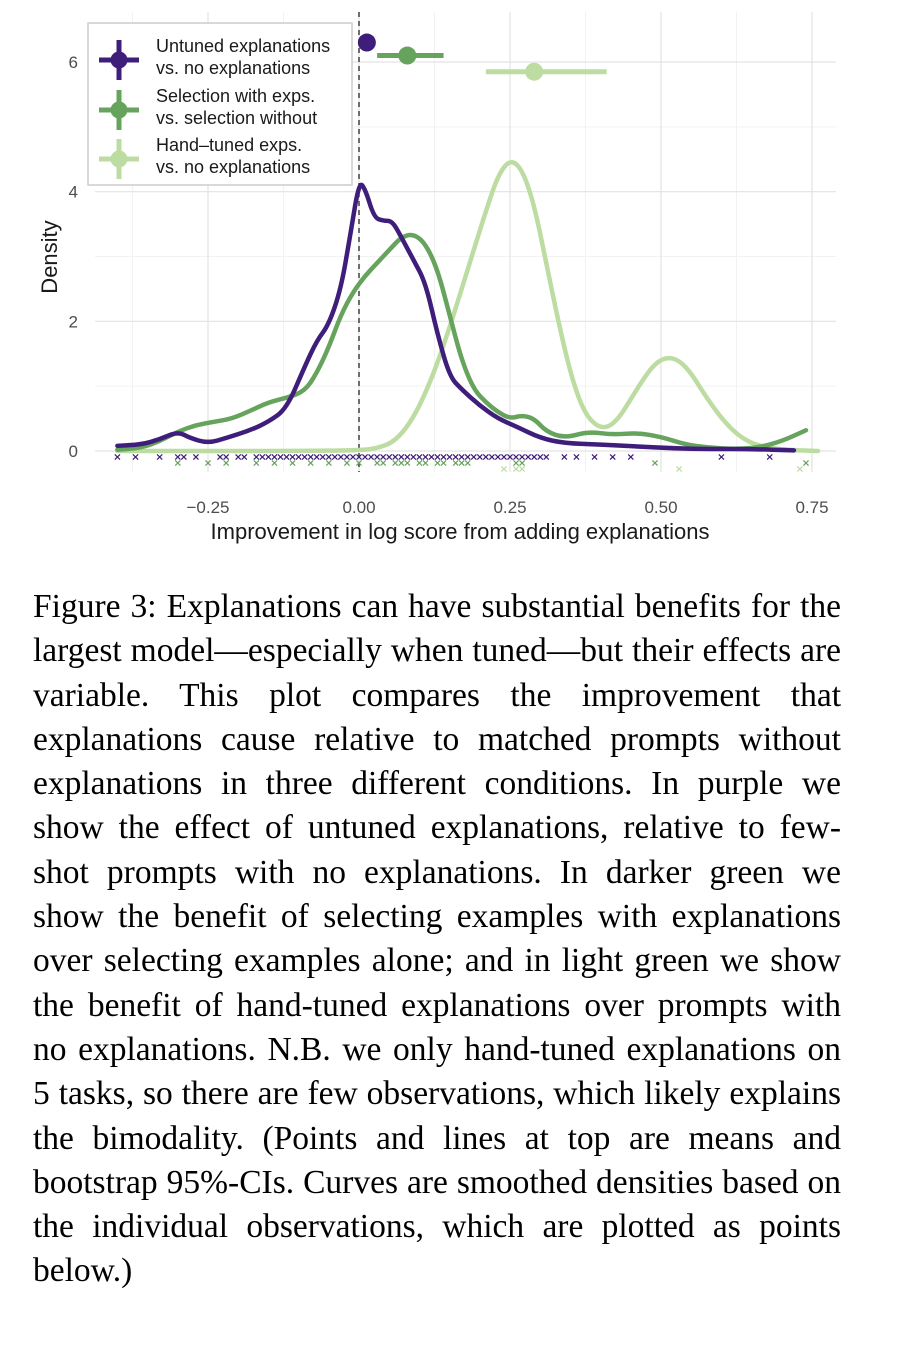 The height and width of the screenshot is (1364, 902). I want to click on x-tick-label: 0.75, so click(811, 507).